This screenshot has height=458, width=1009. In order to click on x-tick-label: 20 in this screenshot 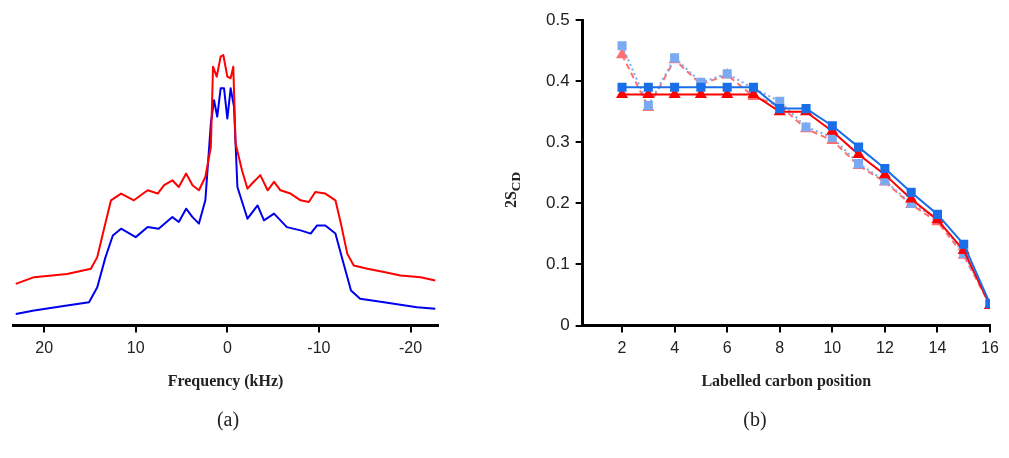, I will do `click(44, 347)`.